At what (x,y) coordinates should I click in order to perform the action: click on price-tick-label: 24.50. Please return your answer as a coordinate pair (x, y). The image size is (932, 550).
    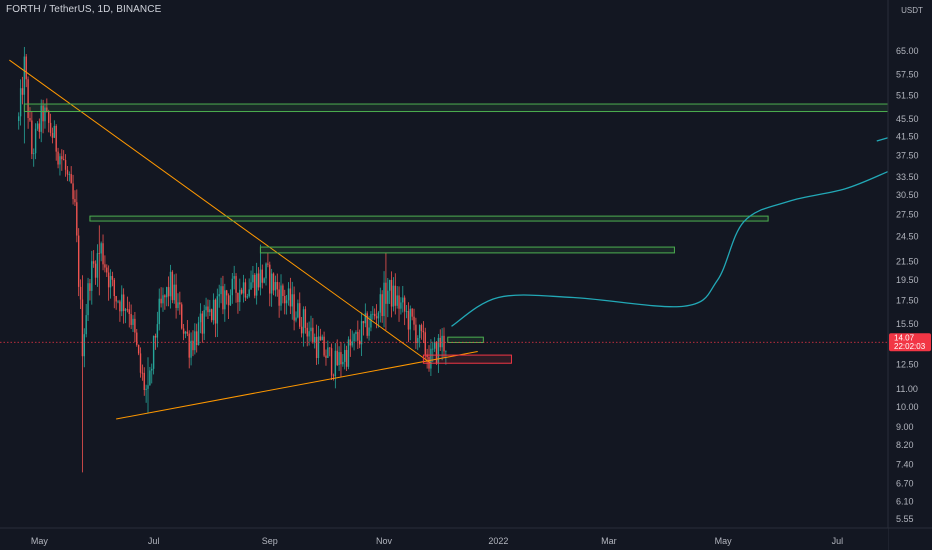
    Looking at the image, I should click on (907, 237).